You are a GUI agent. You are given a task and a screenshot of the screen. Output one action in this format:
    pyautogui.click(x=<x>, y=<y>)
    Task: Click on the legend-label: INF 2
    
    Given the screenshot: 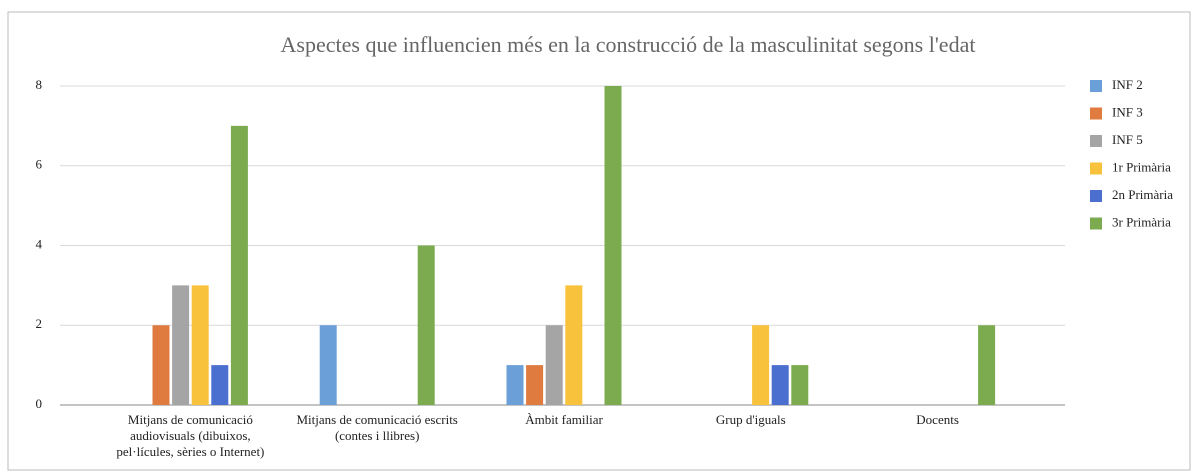 What is the action you would take?
    pyautogui.click(x=1127, y=84)
    